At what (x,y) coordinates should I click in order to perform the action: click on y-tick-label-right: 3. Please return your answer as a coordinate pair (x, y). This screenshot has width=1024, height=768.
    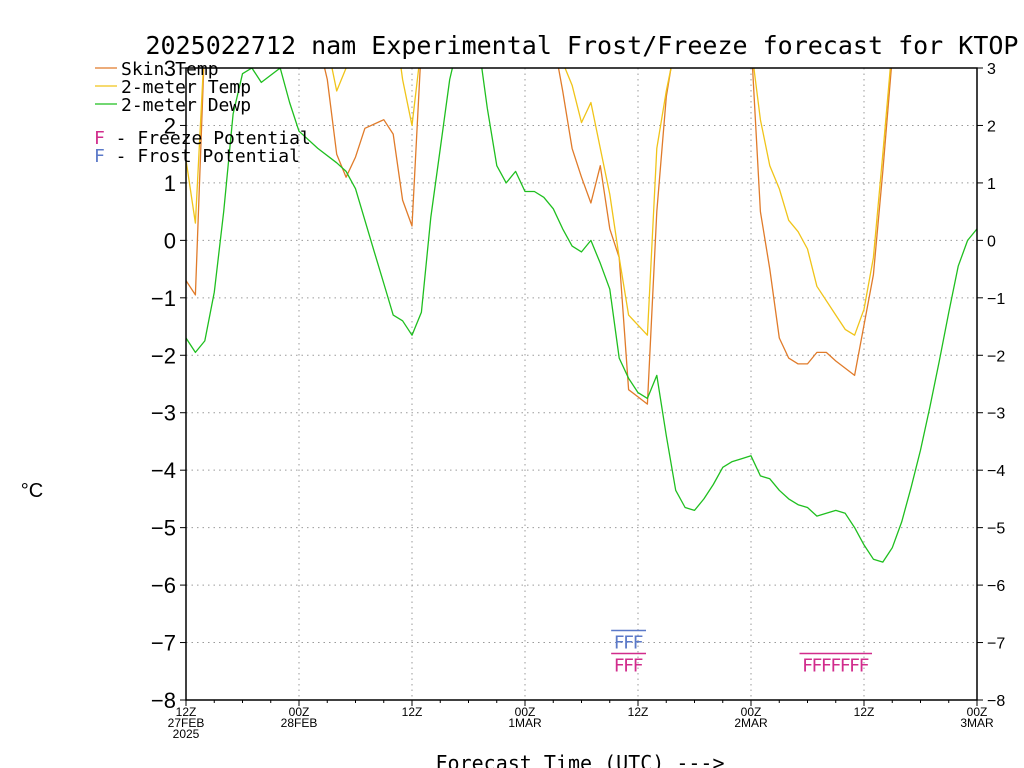
    Looking at the image, I should click on (991, 69).